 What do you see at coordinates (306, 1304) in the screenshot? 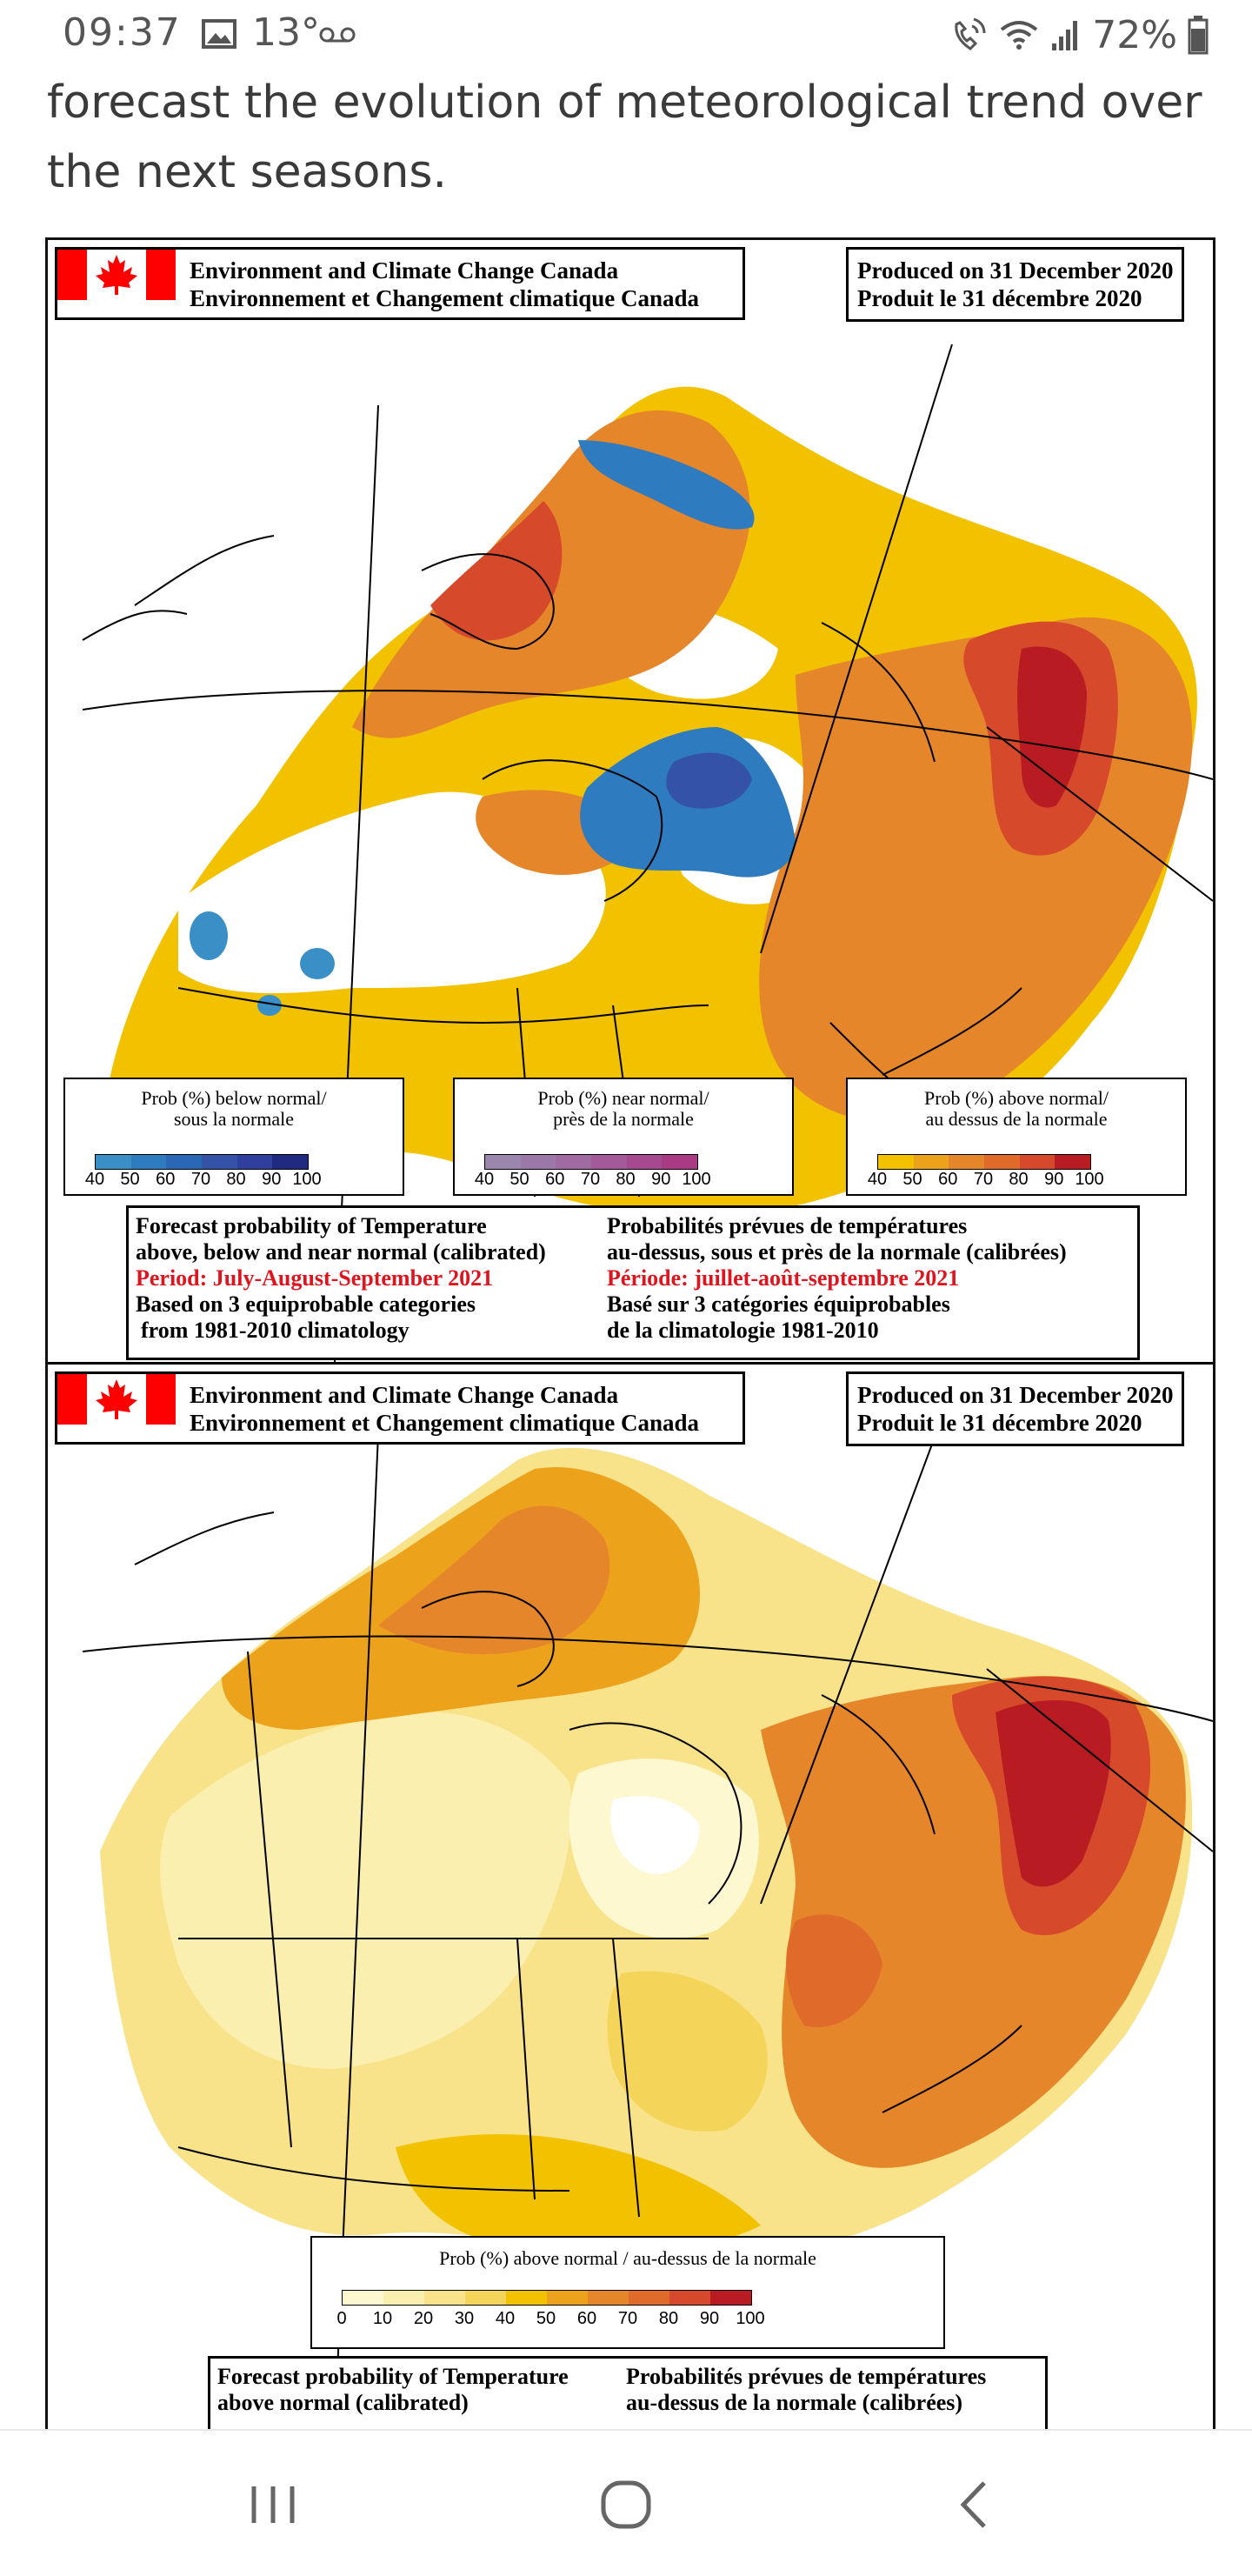
I see `info-en-line-4: Based on 3 equiprobable categories` at bounding box center [306, 1304].